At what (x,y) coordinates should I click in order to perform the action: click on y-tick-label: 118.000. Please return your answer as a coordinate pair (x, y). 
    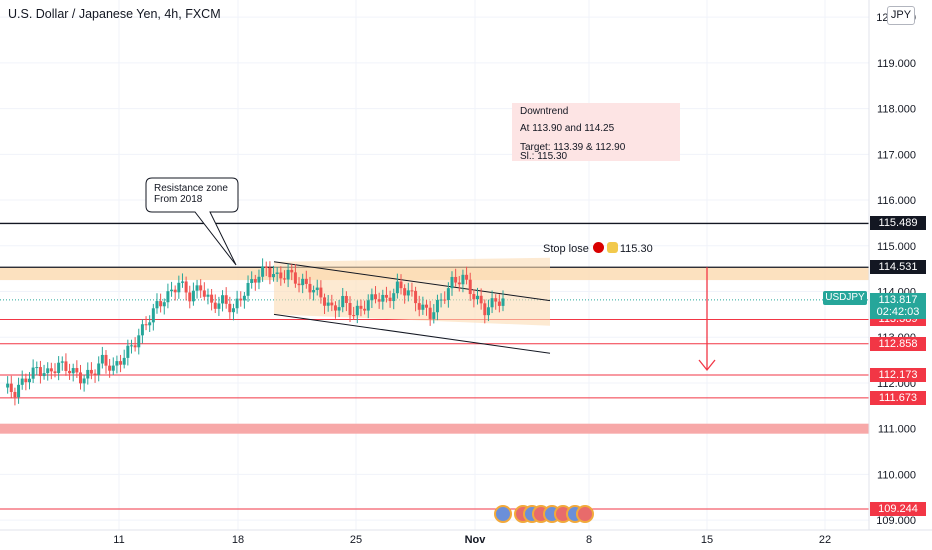
    Looking at the image, I should click on (896, 110).